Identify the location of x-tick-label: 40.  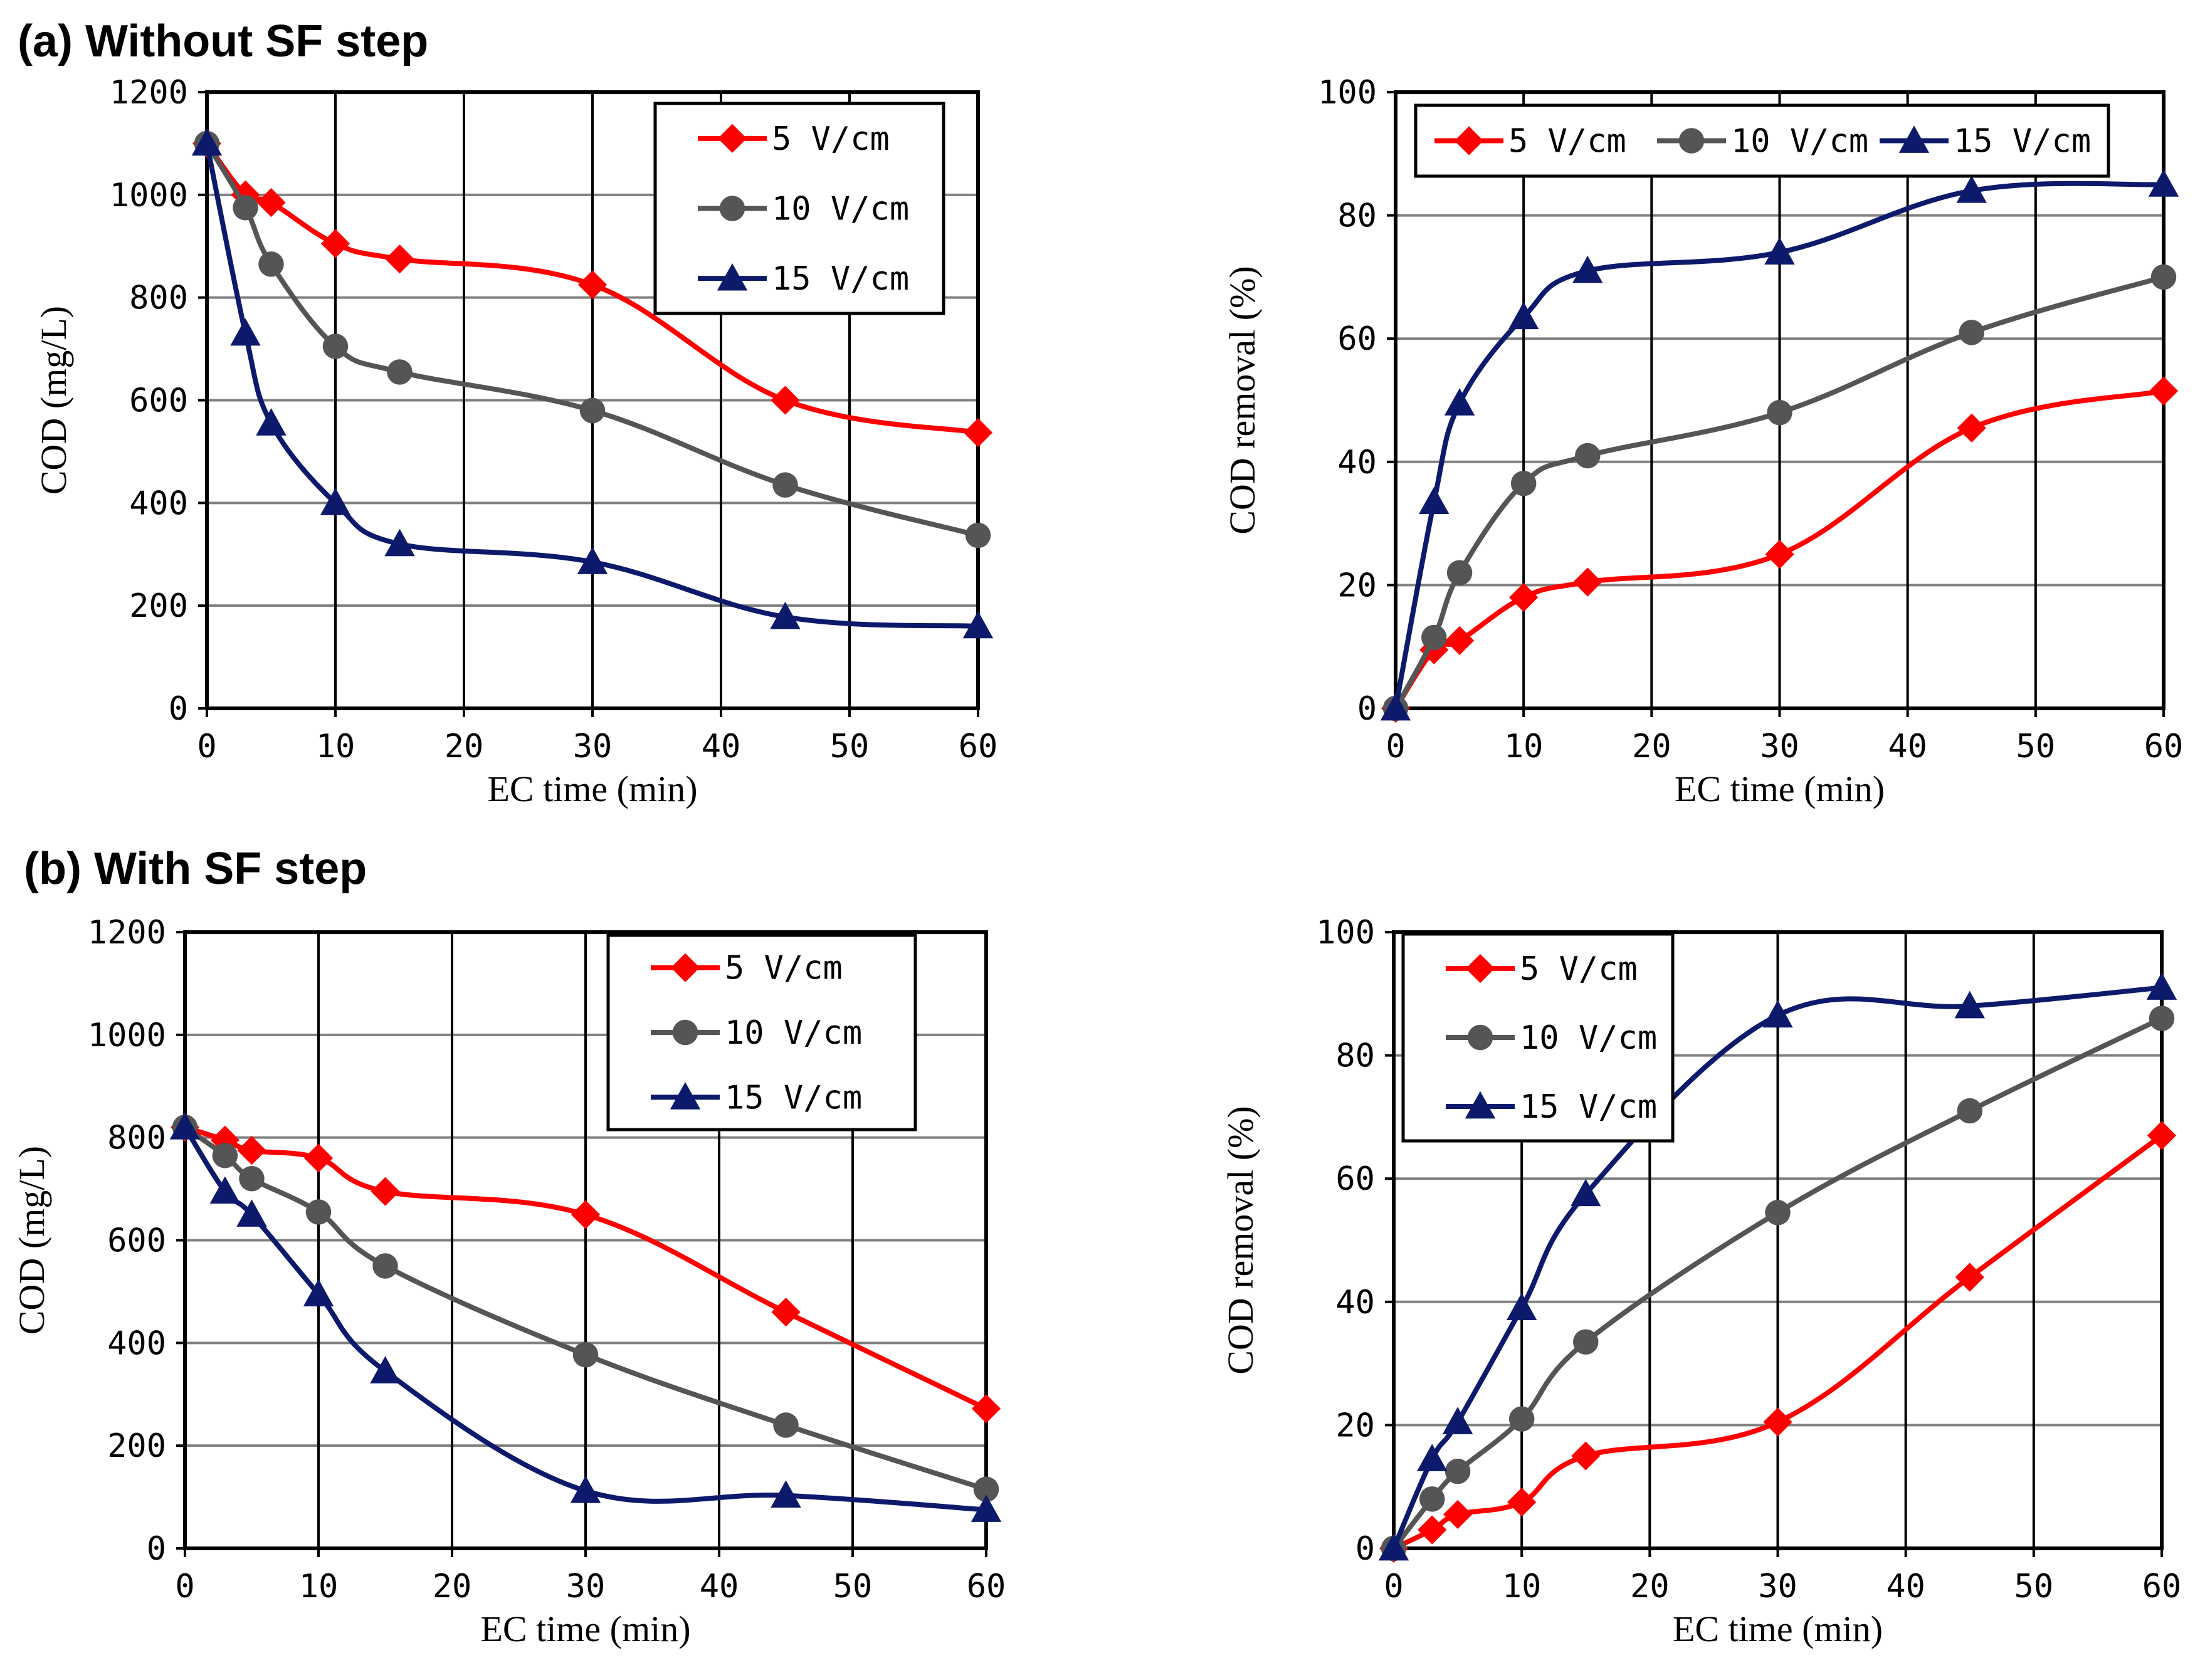
(1907, 746).